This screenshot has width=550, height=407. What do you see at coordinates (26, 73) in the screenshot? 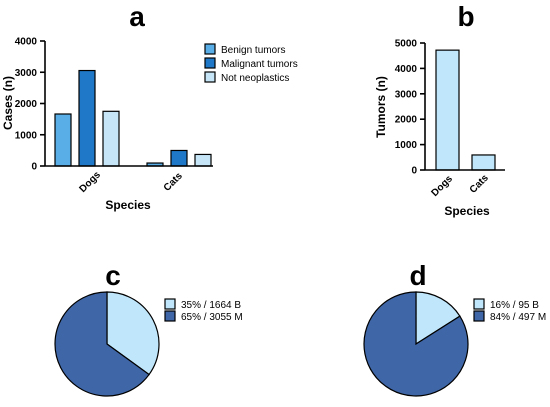
I see `panel-a-ytick-label: 3000` at bounding box center [26, 73].